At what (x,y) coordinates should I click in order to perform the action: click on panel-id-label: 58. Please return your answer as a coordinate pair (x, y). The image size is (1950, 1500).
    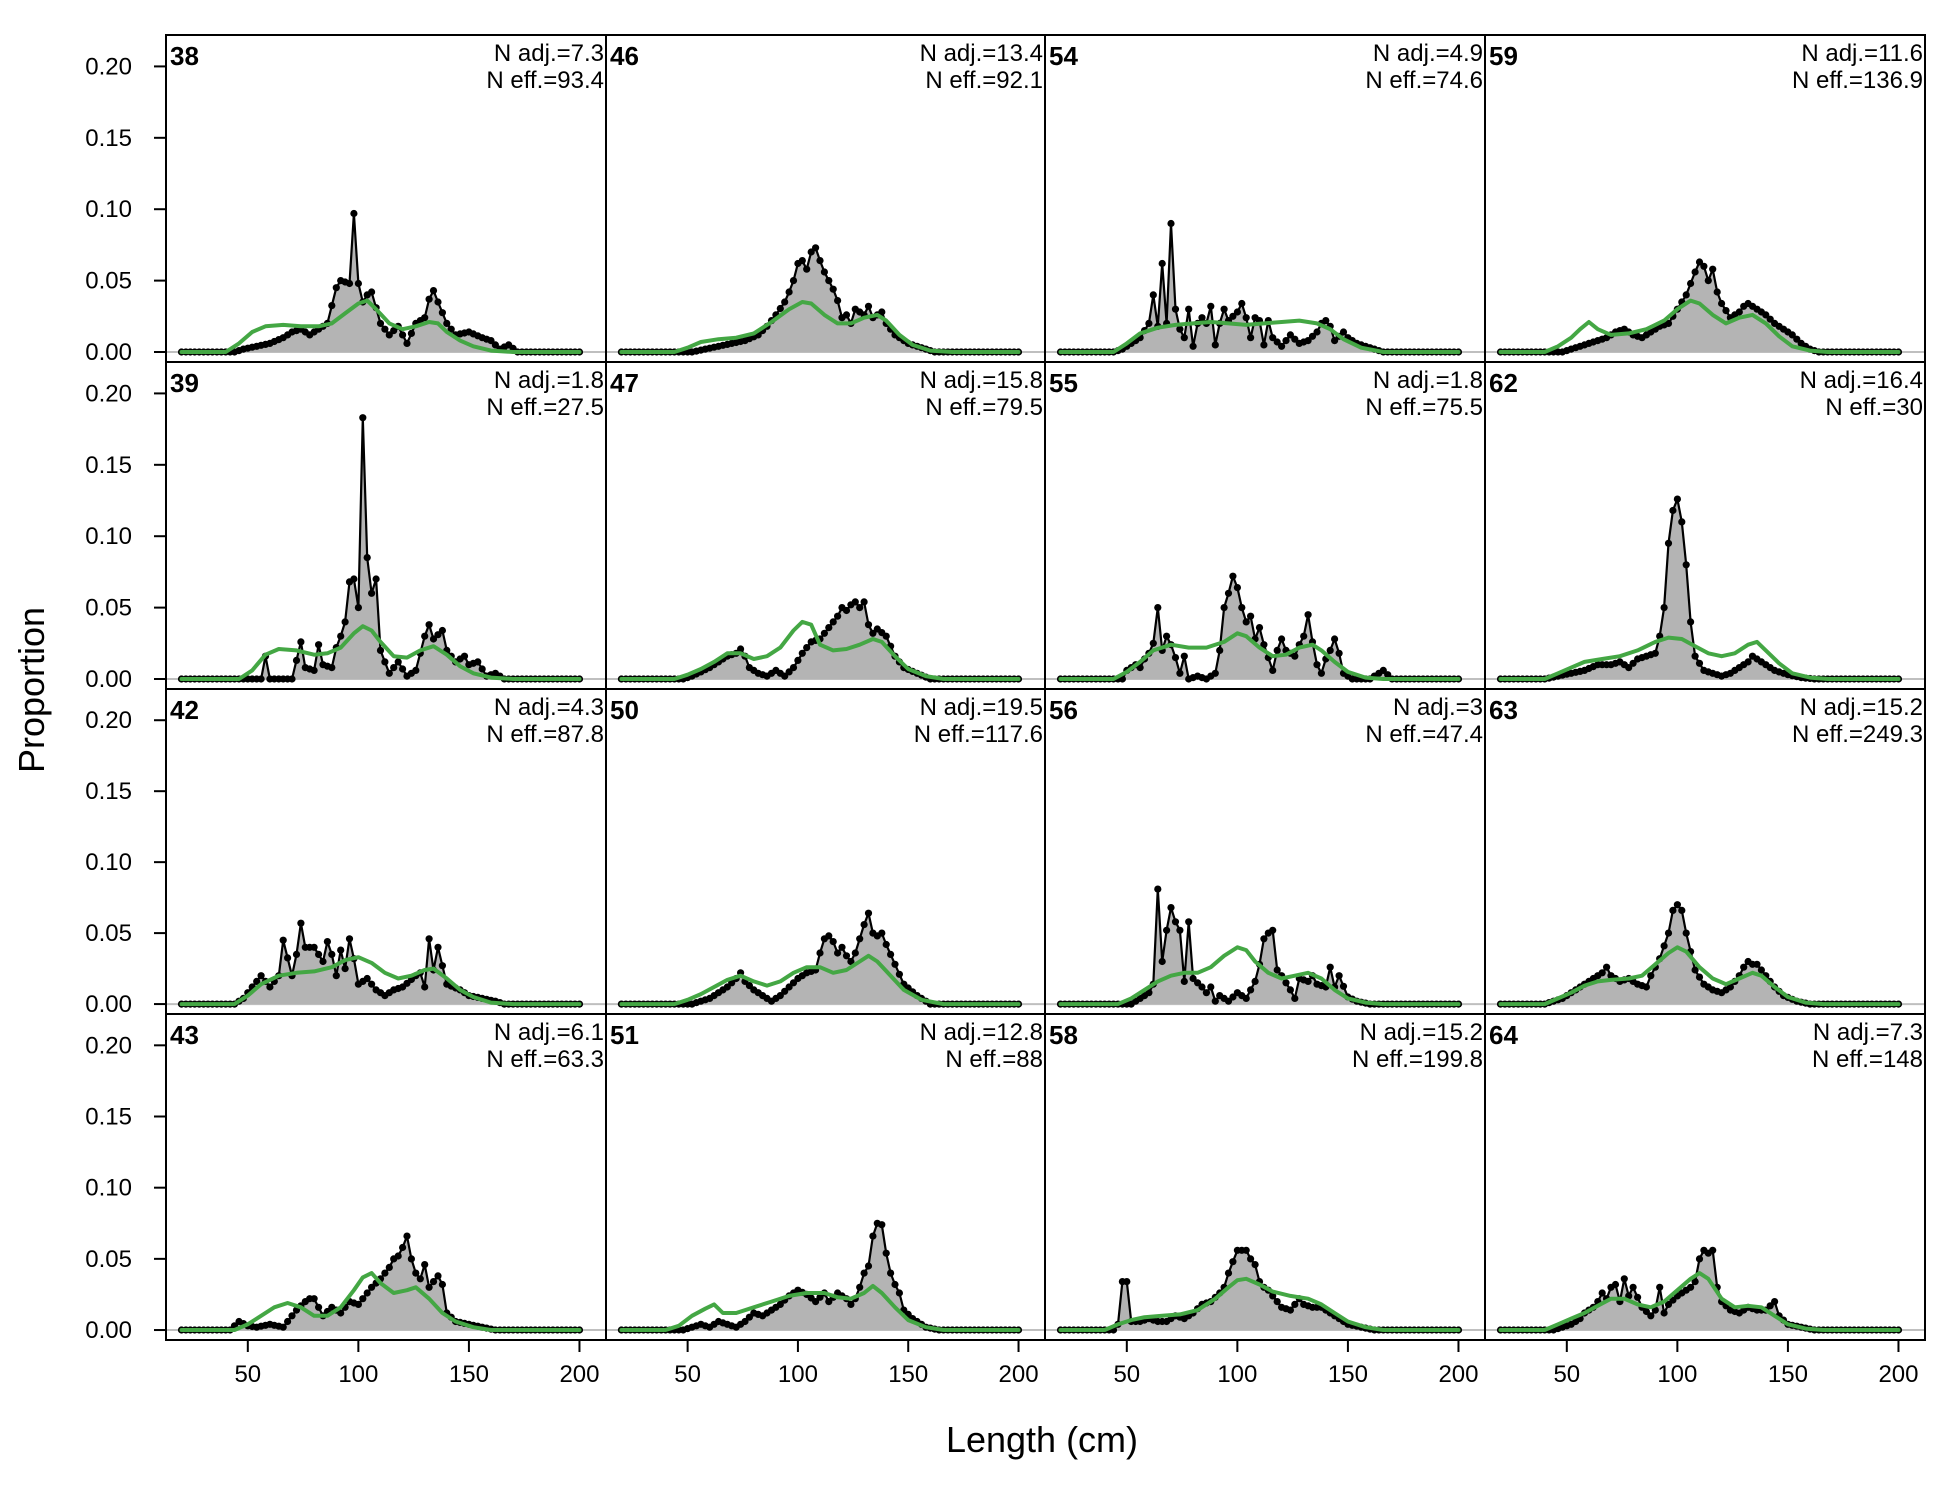
    Looking at the image, I should click on (1063, 1035).